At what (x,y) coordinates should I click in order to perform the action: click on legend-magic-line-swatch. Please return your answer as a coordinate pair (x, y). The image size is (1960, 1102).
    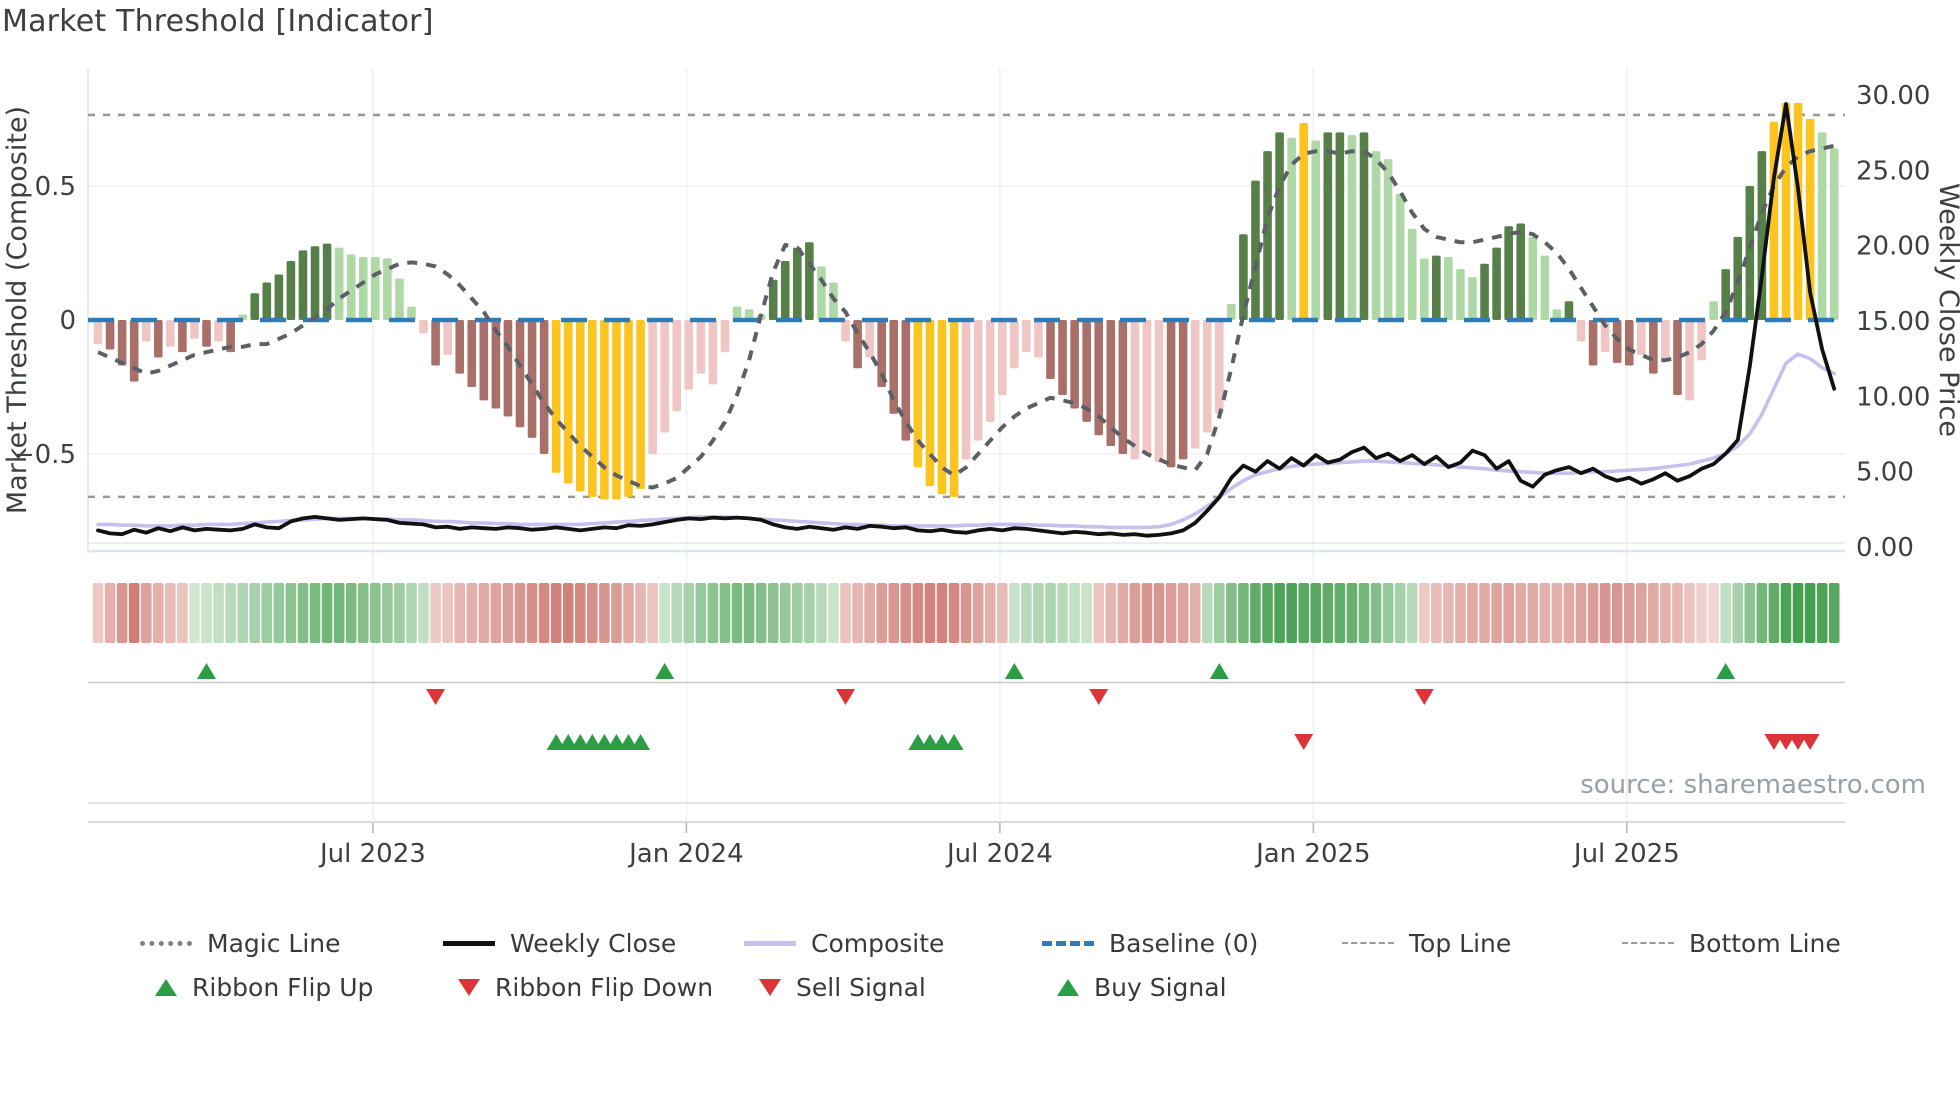
    Looking at the image, I should click on (166, 943).